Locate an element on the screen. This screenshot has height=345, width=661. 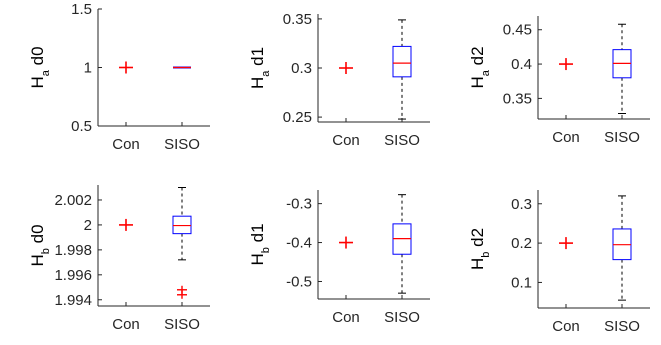
y-tick-label: -0.5 is located at coordinates (299, 281).